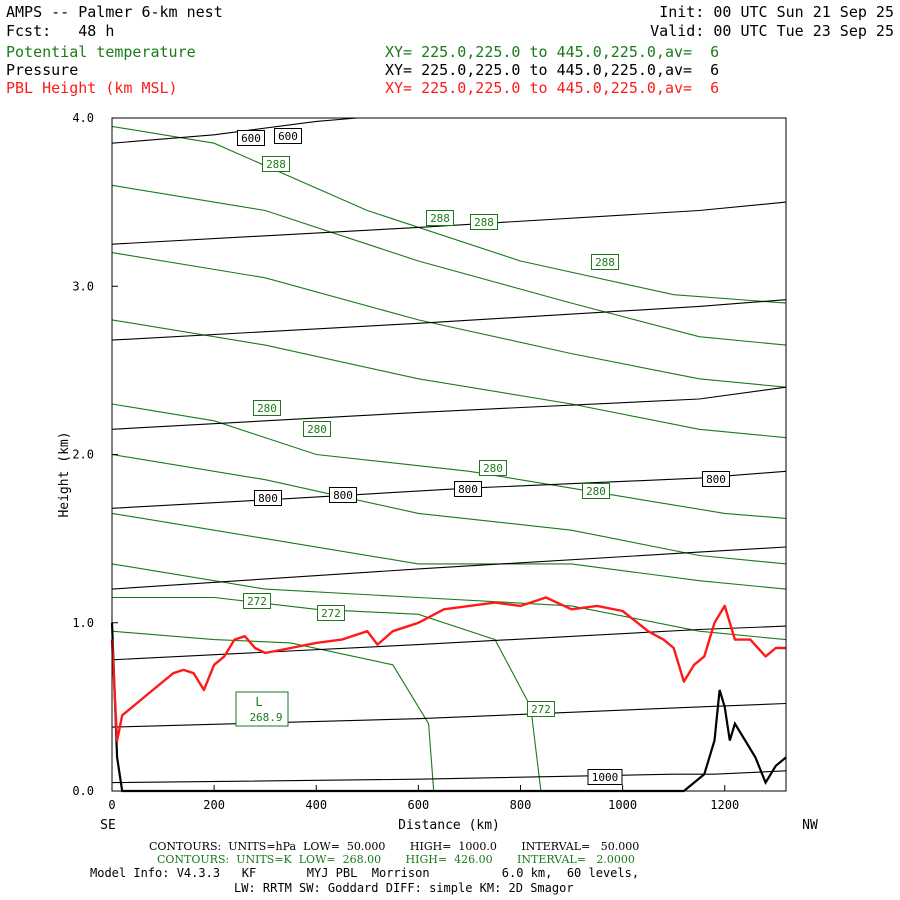  I want to click on se-end-label: SE, so click(108, 825).